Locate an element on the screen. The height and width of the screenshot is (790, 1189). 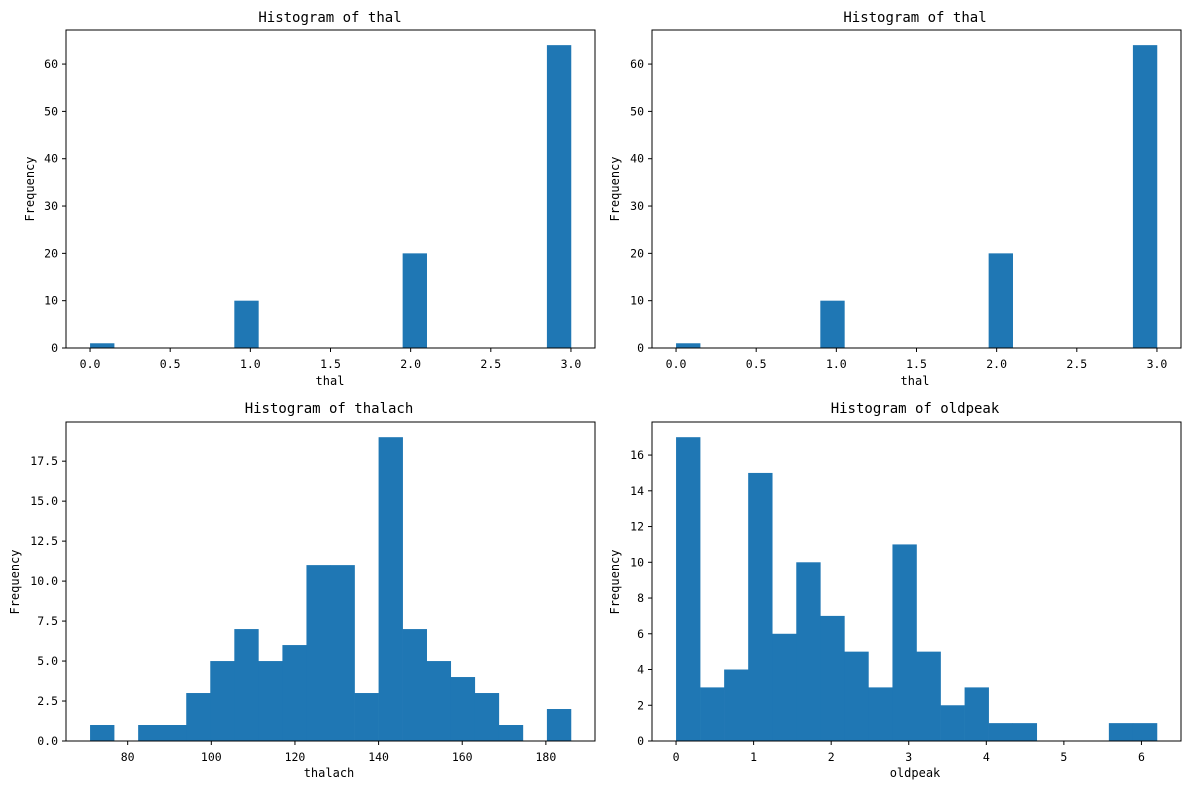
y-tick-label: 30 is located at coordinates (51, 206).